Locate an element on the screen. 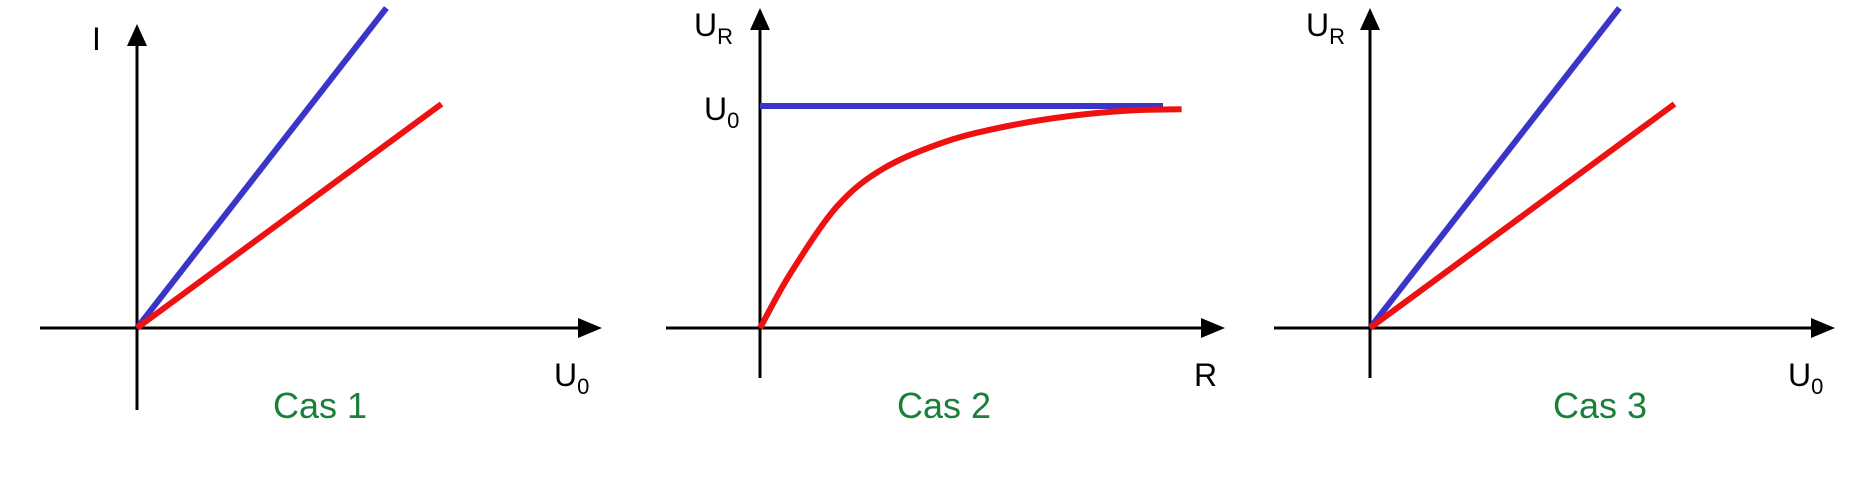  series-red-curve is located at coordinates (969, 218).